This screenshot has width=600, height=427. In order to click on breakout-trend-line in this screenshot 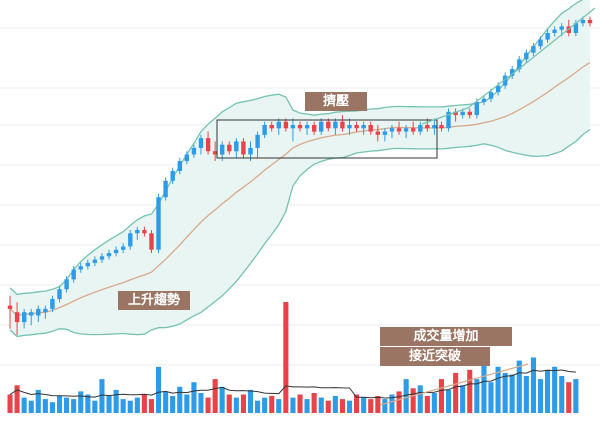, I will do `click(508, 66)`.